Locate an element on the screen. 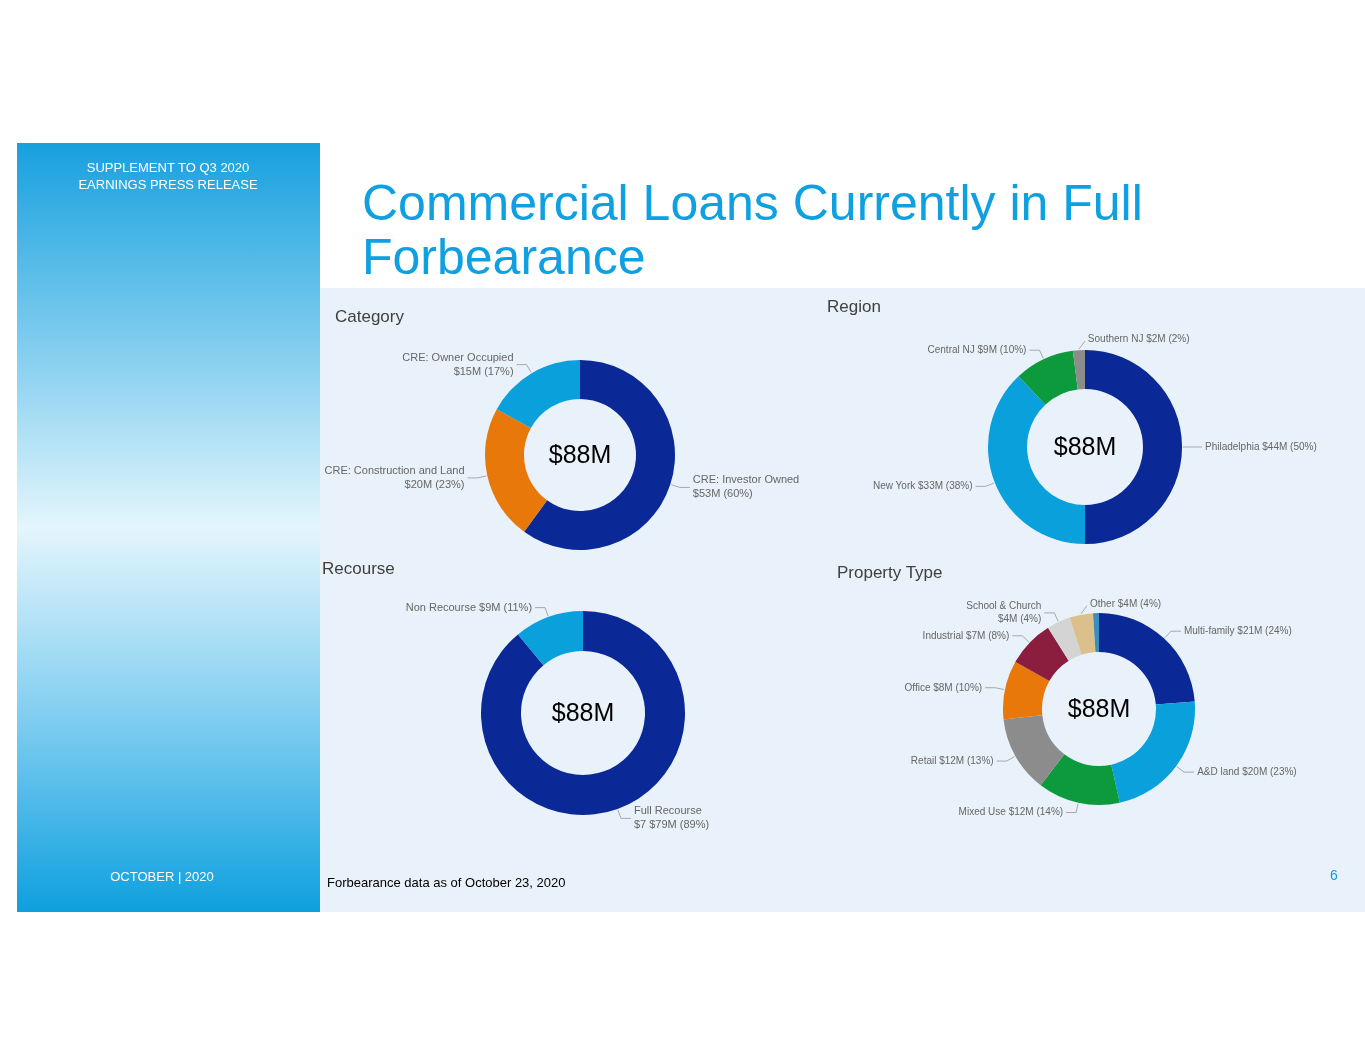 The image size is (1365, 1055). data-label: $15M (17%) is located at coordinates (483, 370).